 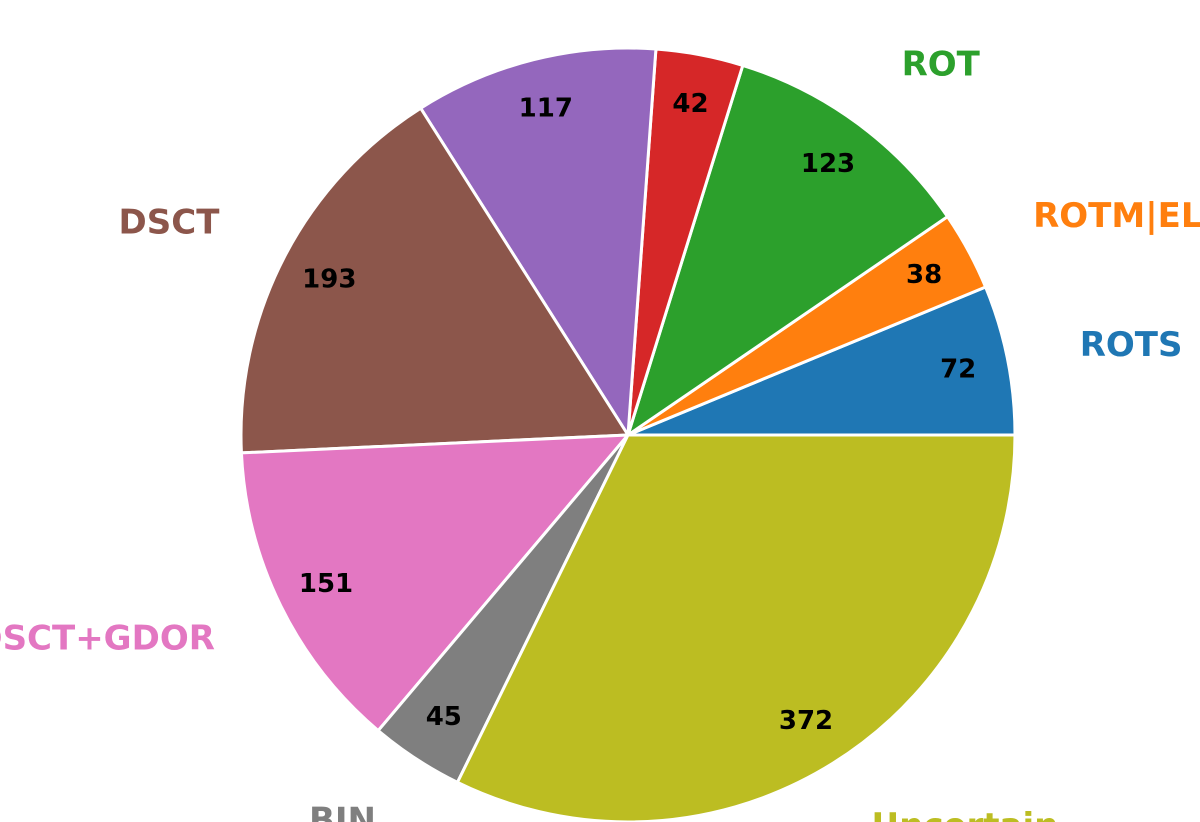 I want to click on value-label-bin: 45, so click(x=444, y=717).